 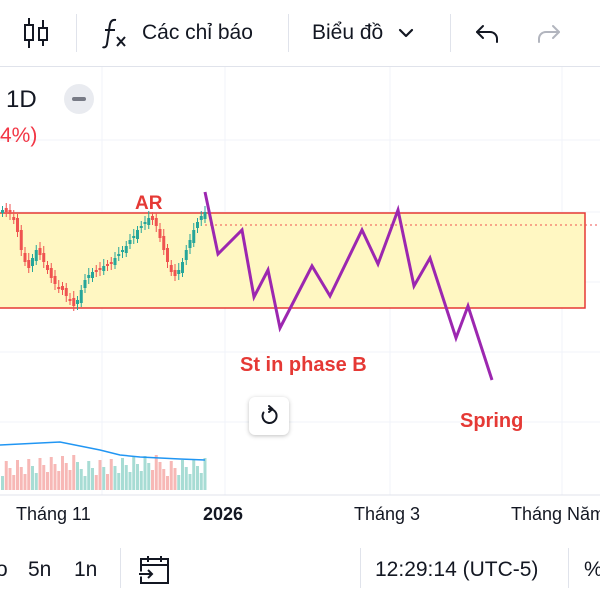 What do you see at coordinates (149, 203) in the screenshot?
I see `ar-label: AR` at bounding box center [149, 203].